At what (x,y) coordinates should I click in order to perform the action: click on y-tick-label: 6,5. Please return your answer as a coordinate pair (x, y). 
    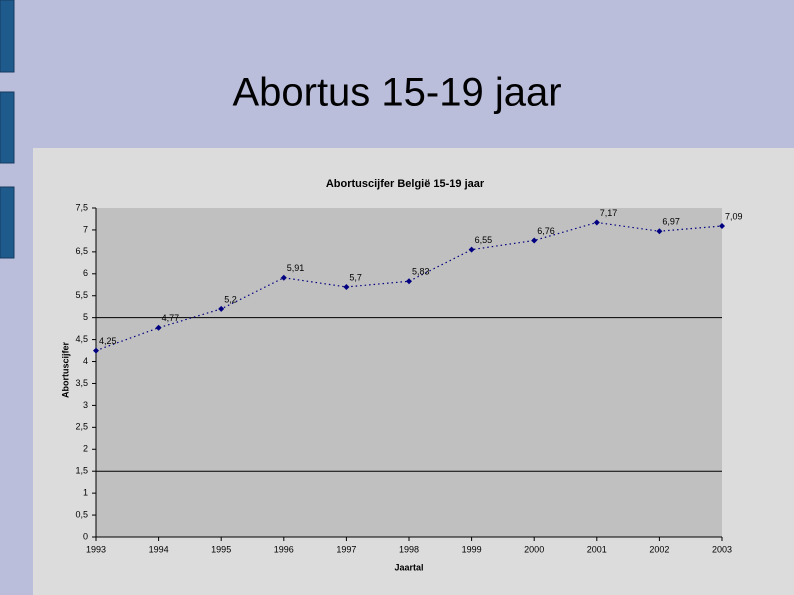
    Looking at the image, I should click on (81, 251).